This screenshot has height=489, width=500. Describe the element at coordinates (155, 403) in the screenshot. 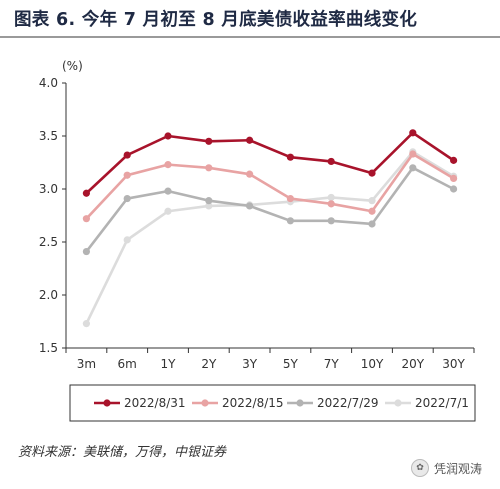

I see `legend-label: 2022/8/31` at that location.